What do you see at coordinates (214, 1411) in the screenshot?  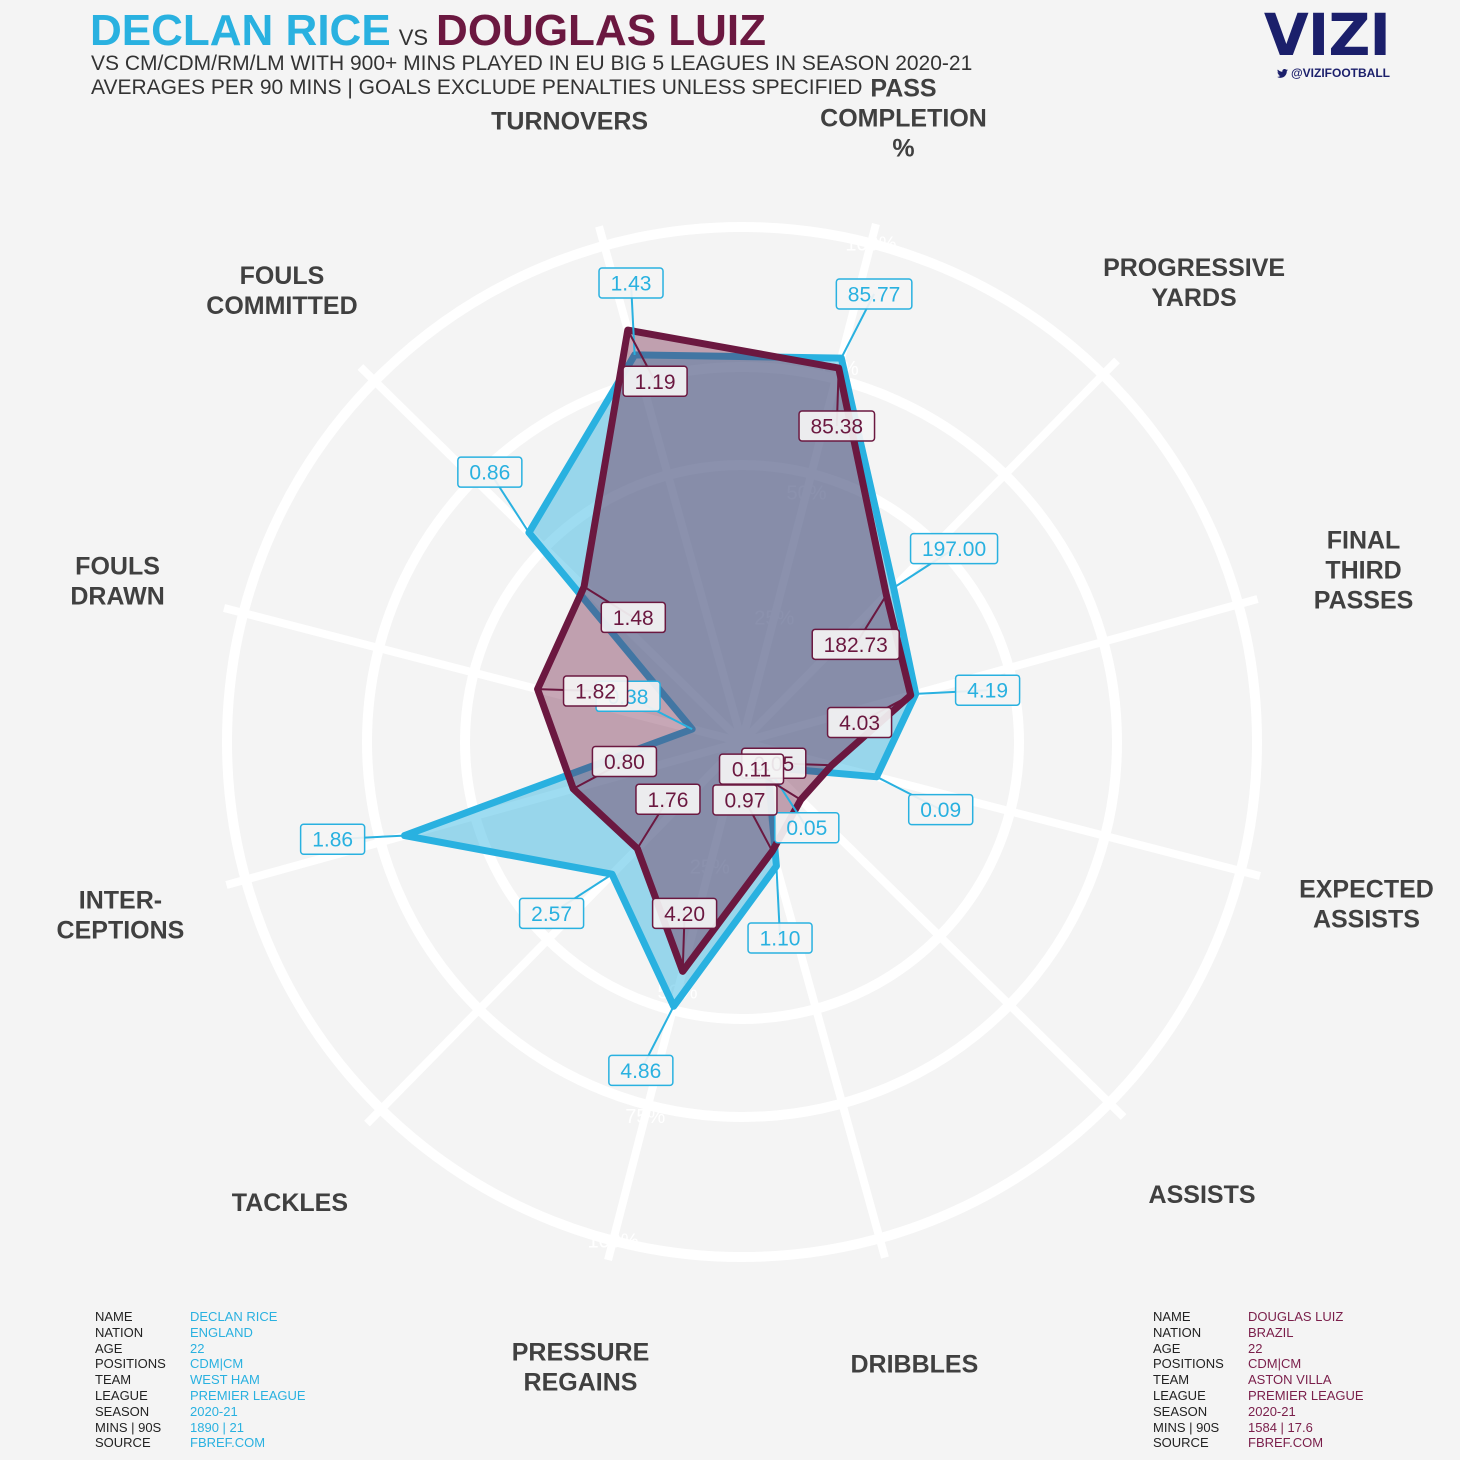 I see `info-value: 2020-21` at bounding box center [214, 1411].